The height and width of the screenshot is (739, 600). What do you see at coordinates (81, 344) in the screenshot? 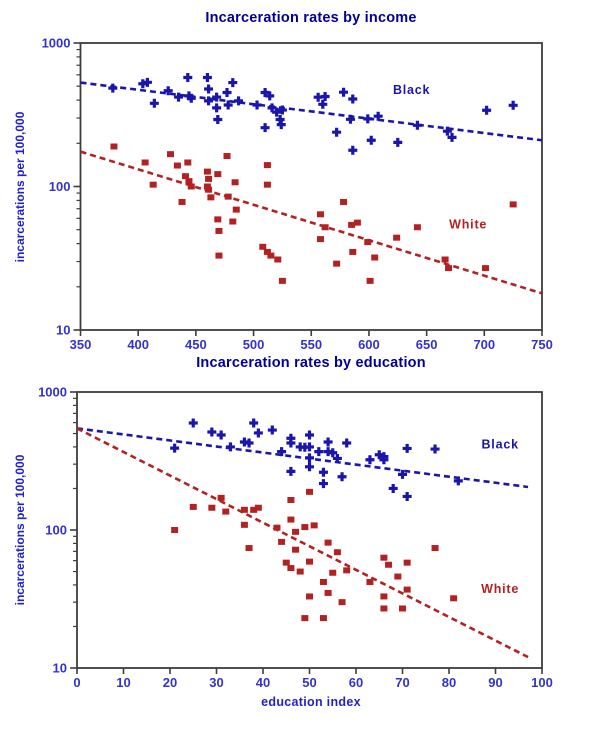
I see `x-tick-label: 350` at bounding box center [81, 344].